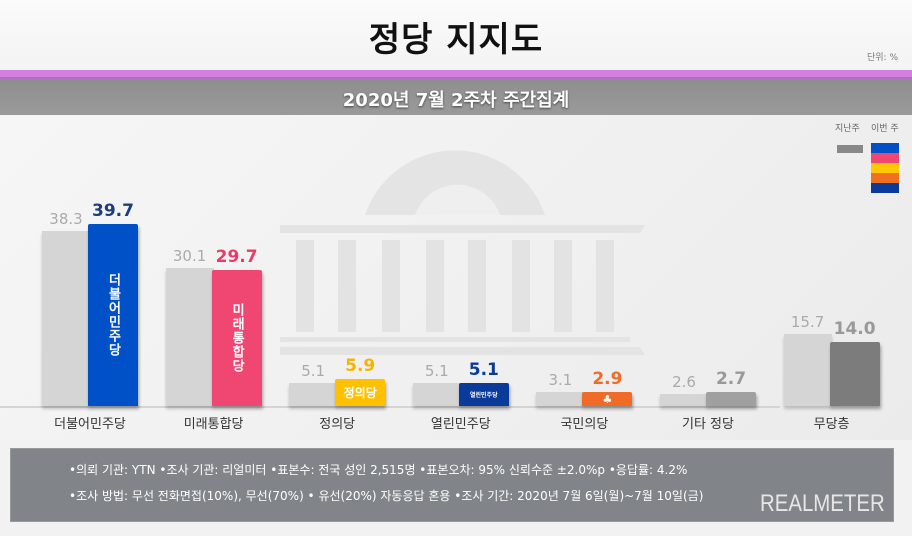 This screenshot has width=912, height=536. I want to click on realmeter-logo: REALMETER, so click(822, 503).